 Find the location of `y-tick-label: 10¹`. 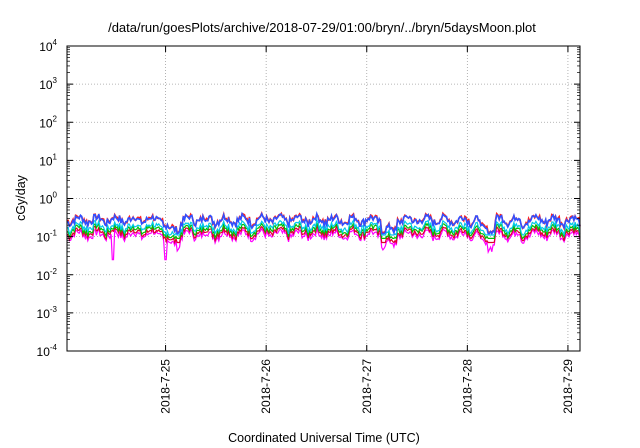

y-tick-label: 10¹ is located at coordinates (48, 160).